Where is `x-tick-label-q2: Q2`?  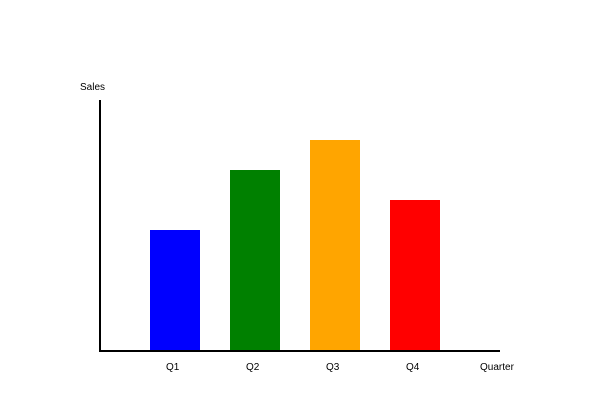 x-tick-label-q2: Q2 is located at coordinates (253, 367).